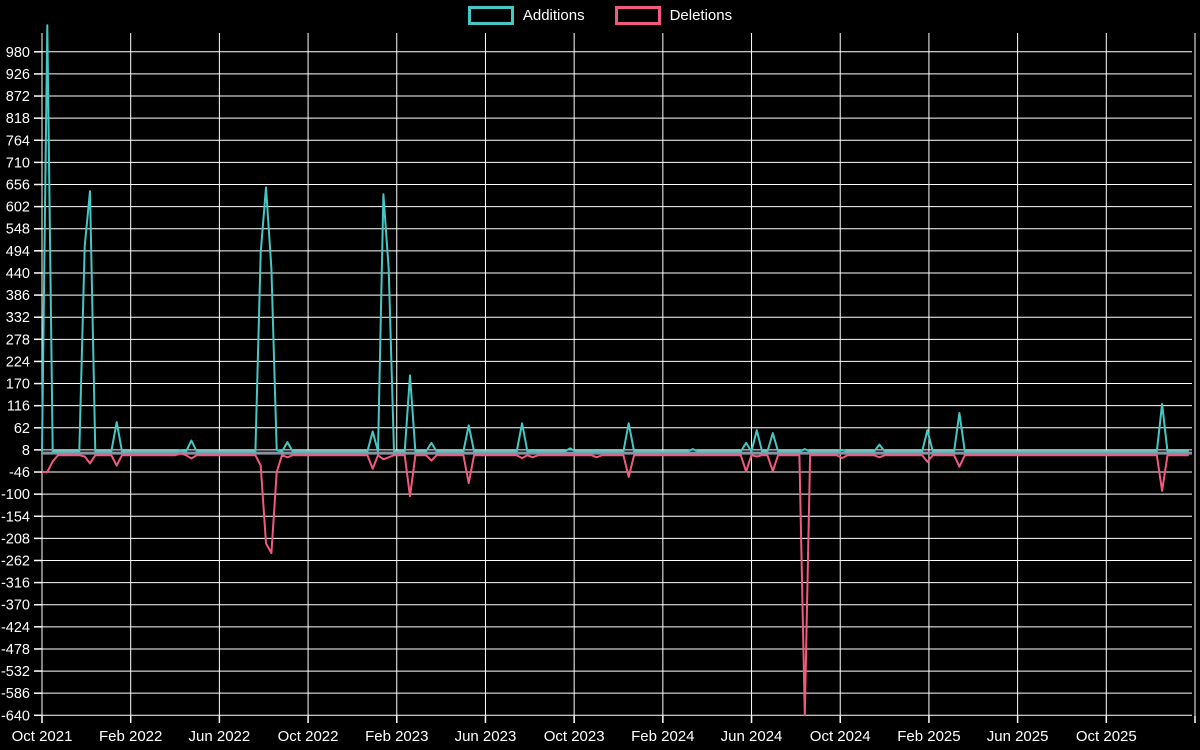 The height and width of the screenshot is (750, 1200). What do you see at coordinates (18, 97) in the screenshot?
I see `y-tick-label: 872` at bounding box center [18, 97].